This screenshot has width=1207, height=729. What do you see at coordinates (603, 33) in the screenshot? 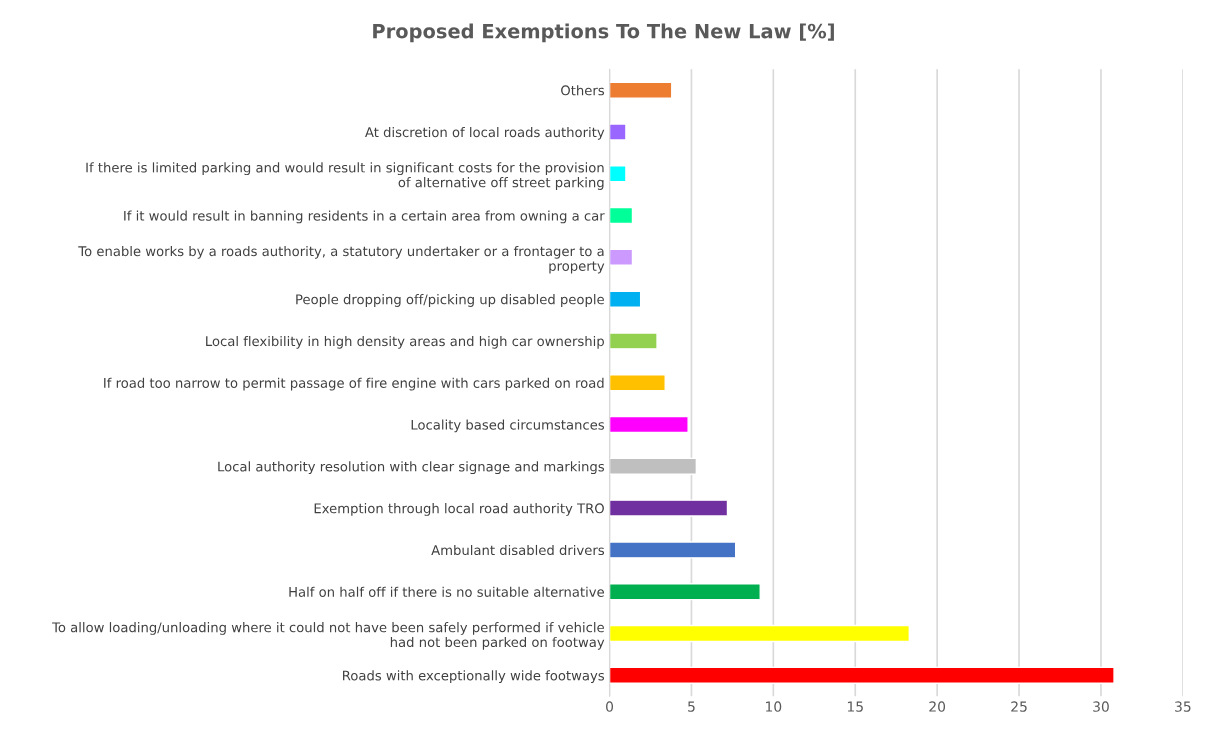
I see `chart-title: Proposed Exemptions To The New Law [%]` at bounding box center [603, 33].